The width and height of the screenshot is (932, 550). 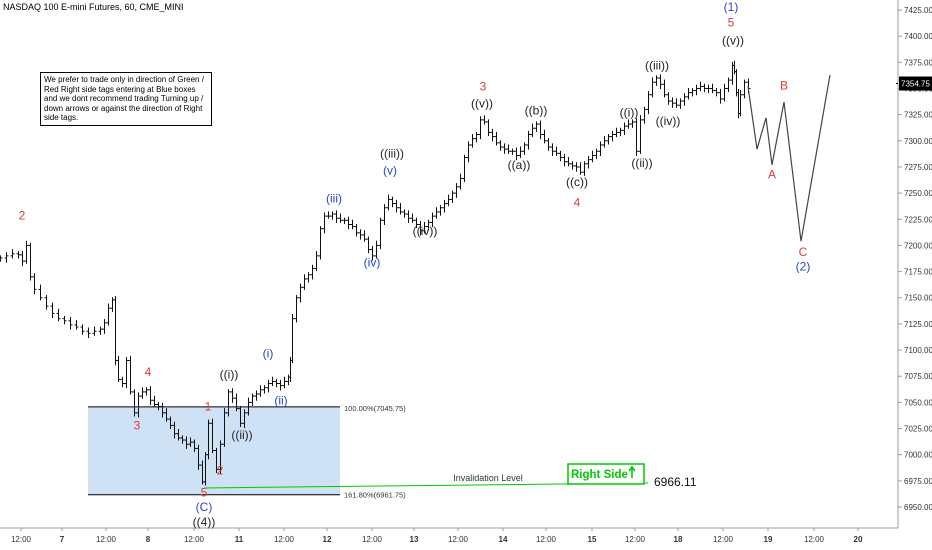 What do you see at coordinates (918, 62) in the screenshot?
I see `y-tick-label: 7375.00` at bounding box center [918, 62].